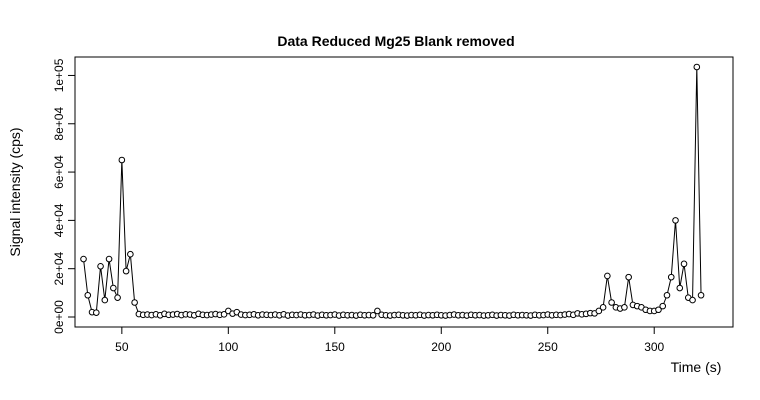 Image resolution: width=760 pixels, height=400 pixels. Describe the element at coordinates (122, 347) in the screenshot. I see `x-tick-label: 50` at that location.